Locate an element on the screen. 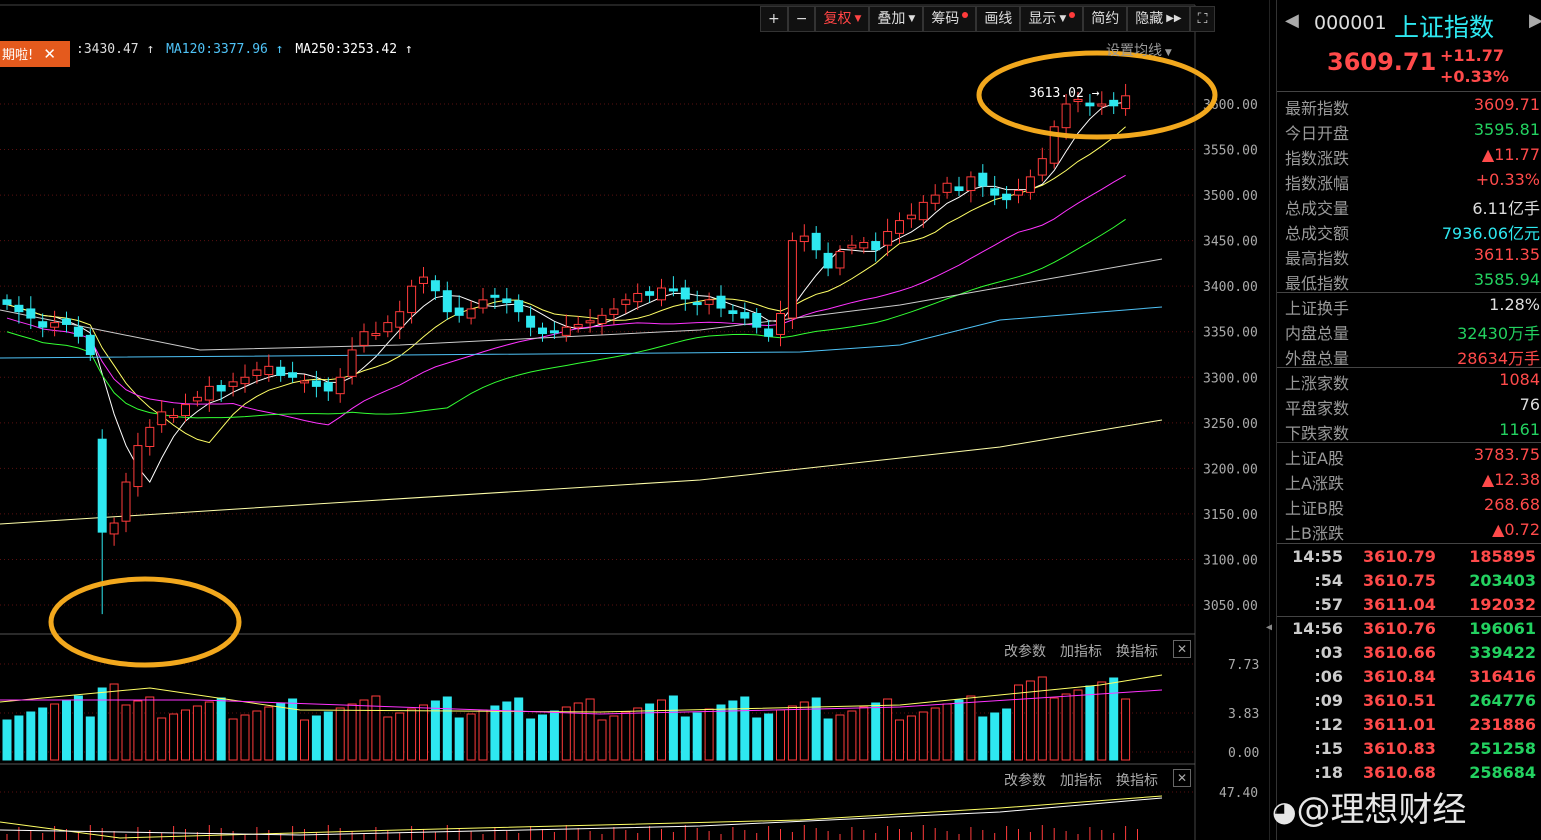 This screenshot has width=1541, height=840. display-dropdown: 显示 ▼ is located at coordinates (1052, 19).